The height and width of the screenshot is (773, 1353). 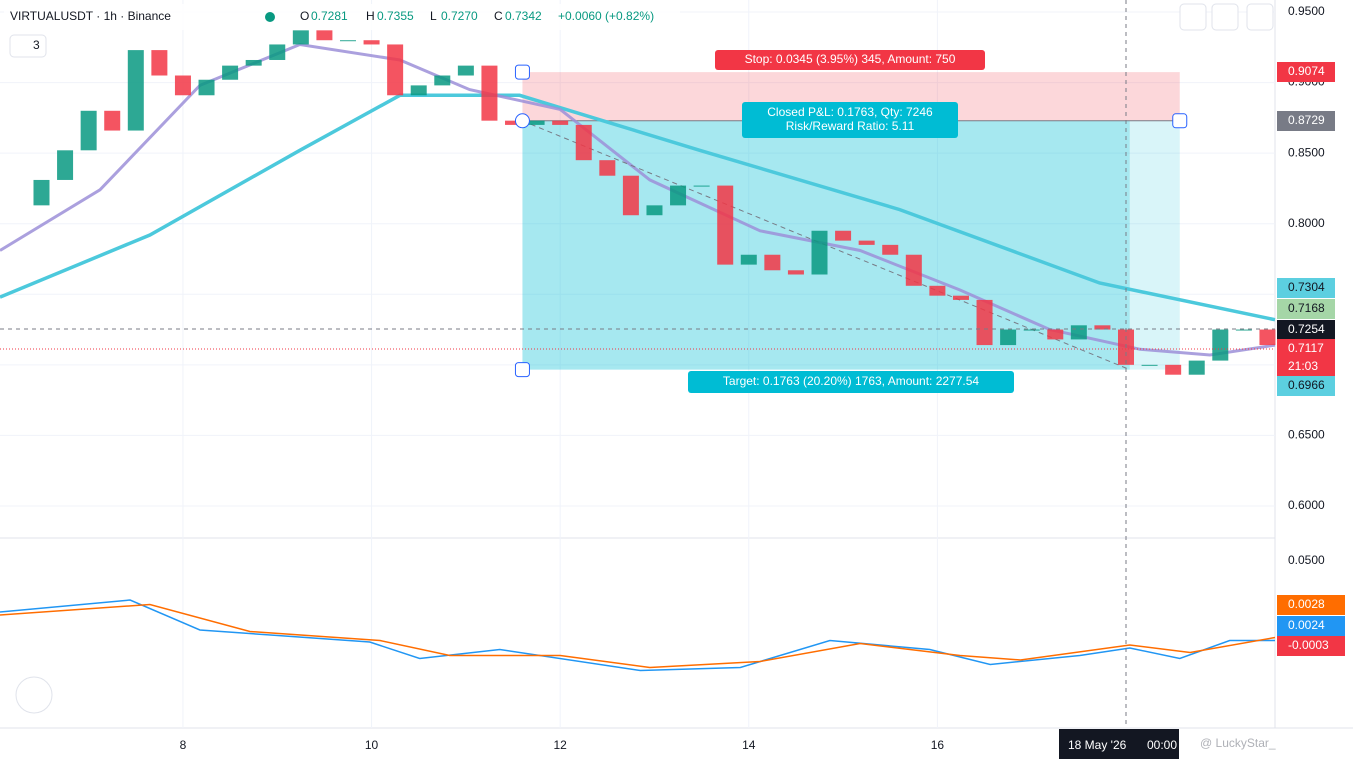 I want to click on indicator-toggle, so click(x=28, y=46).